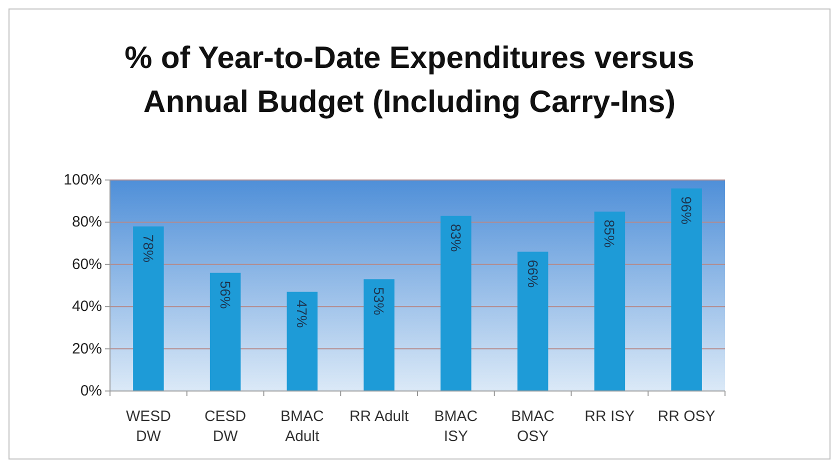 This screenshot has width=839, height=468. I want to click on data-label: 96%, so click(686, 210).